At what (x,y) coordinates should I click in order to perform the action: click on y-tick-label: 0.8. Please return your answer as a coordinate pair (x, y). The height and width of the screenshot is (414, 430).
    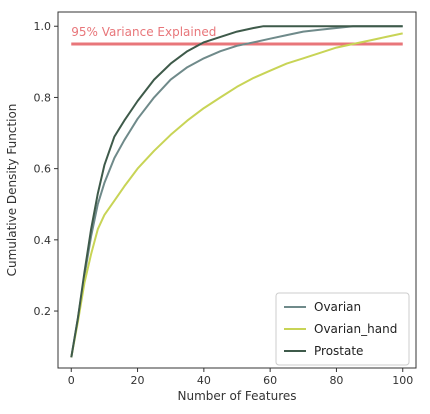
    Looking at the image, I should click on (43, 97).